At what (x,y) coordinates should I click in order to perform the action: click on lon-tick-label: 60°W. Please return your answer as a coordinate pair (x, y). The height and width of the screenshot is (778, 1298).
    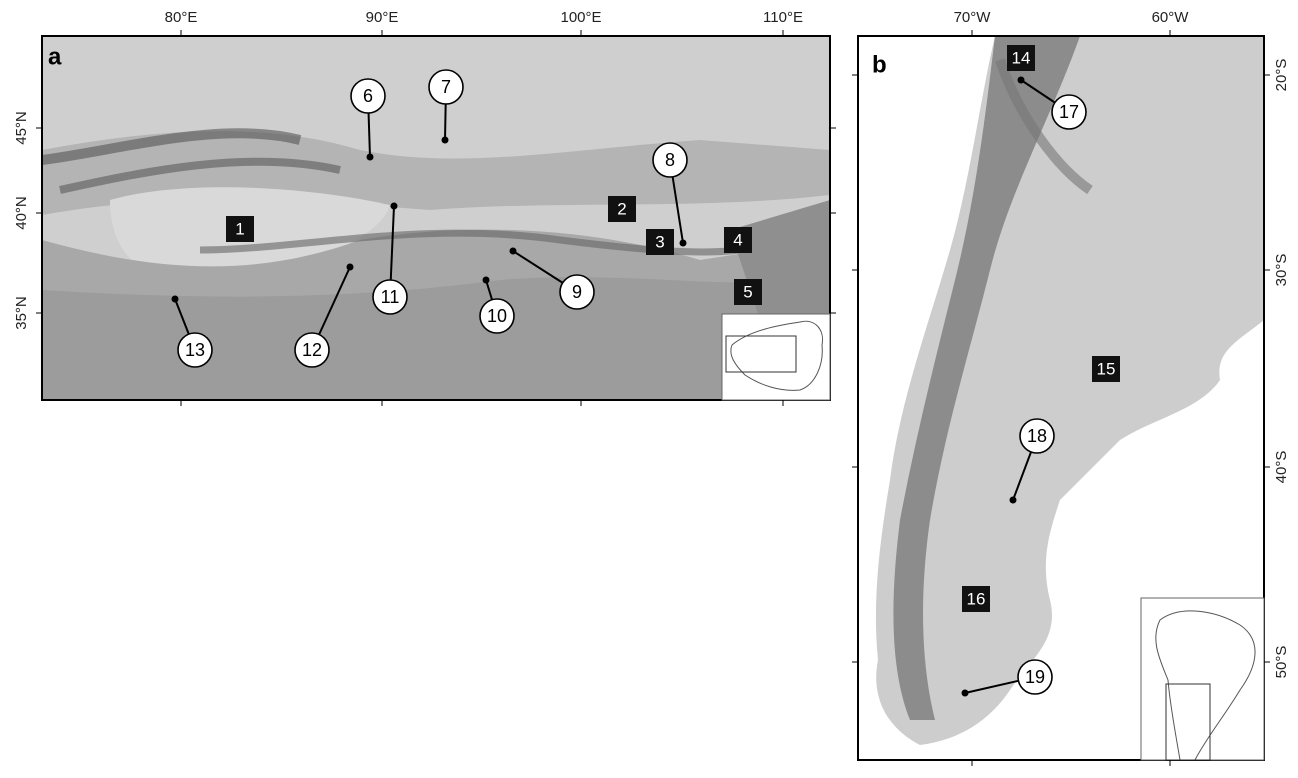
    Looking at the image, I should click on (1171, 17).